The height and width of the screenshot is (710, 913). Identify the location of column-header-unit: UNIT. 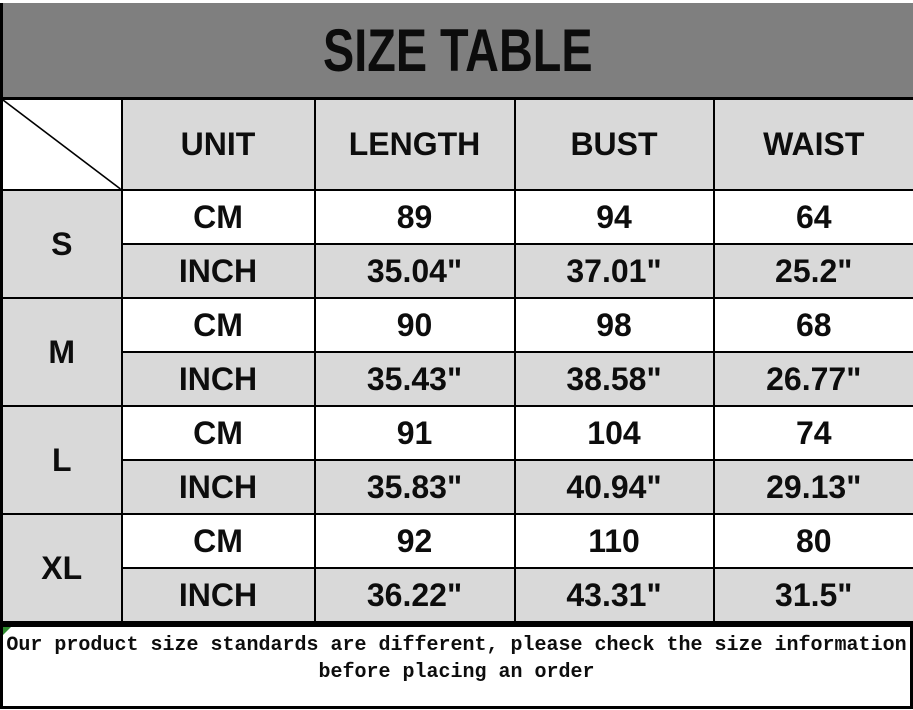
(218, 144).